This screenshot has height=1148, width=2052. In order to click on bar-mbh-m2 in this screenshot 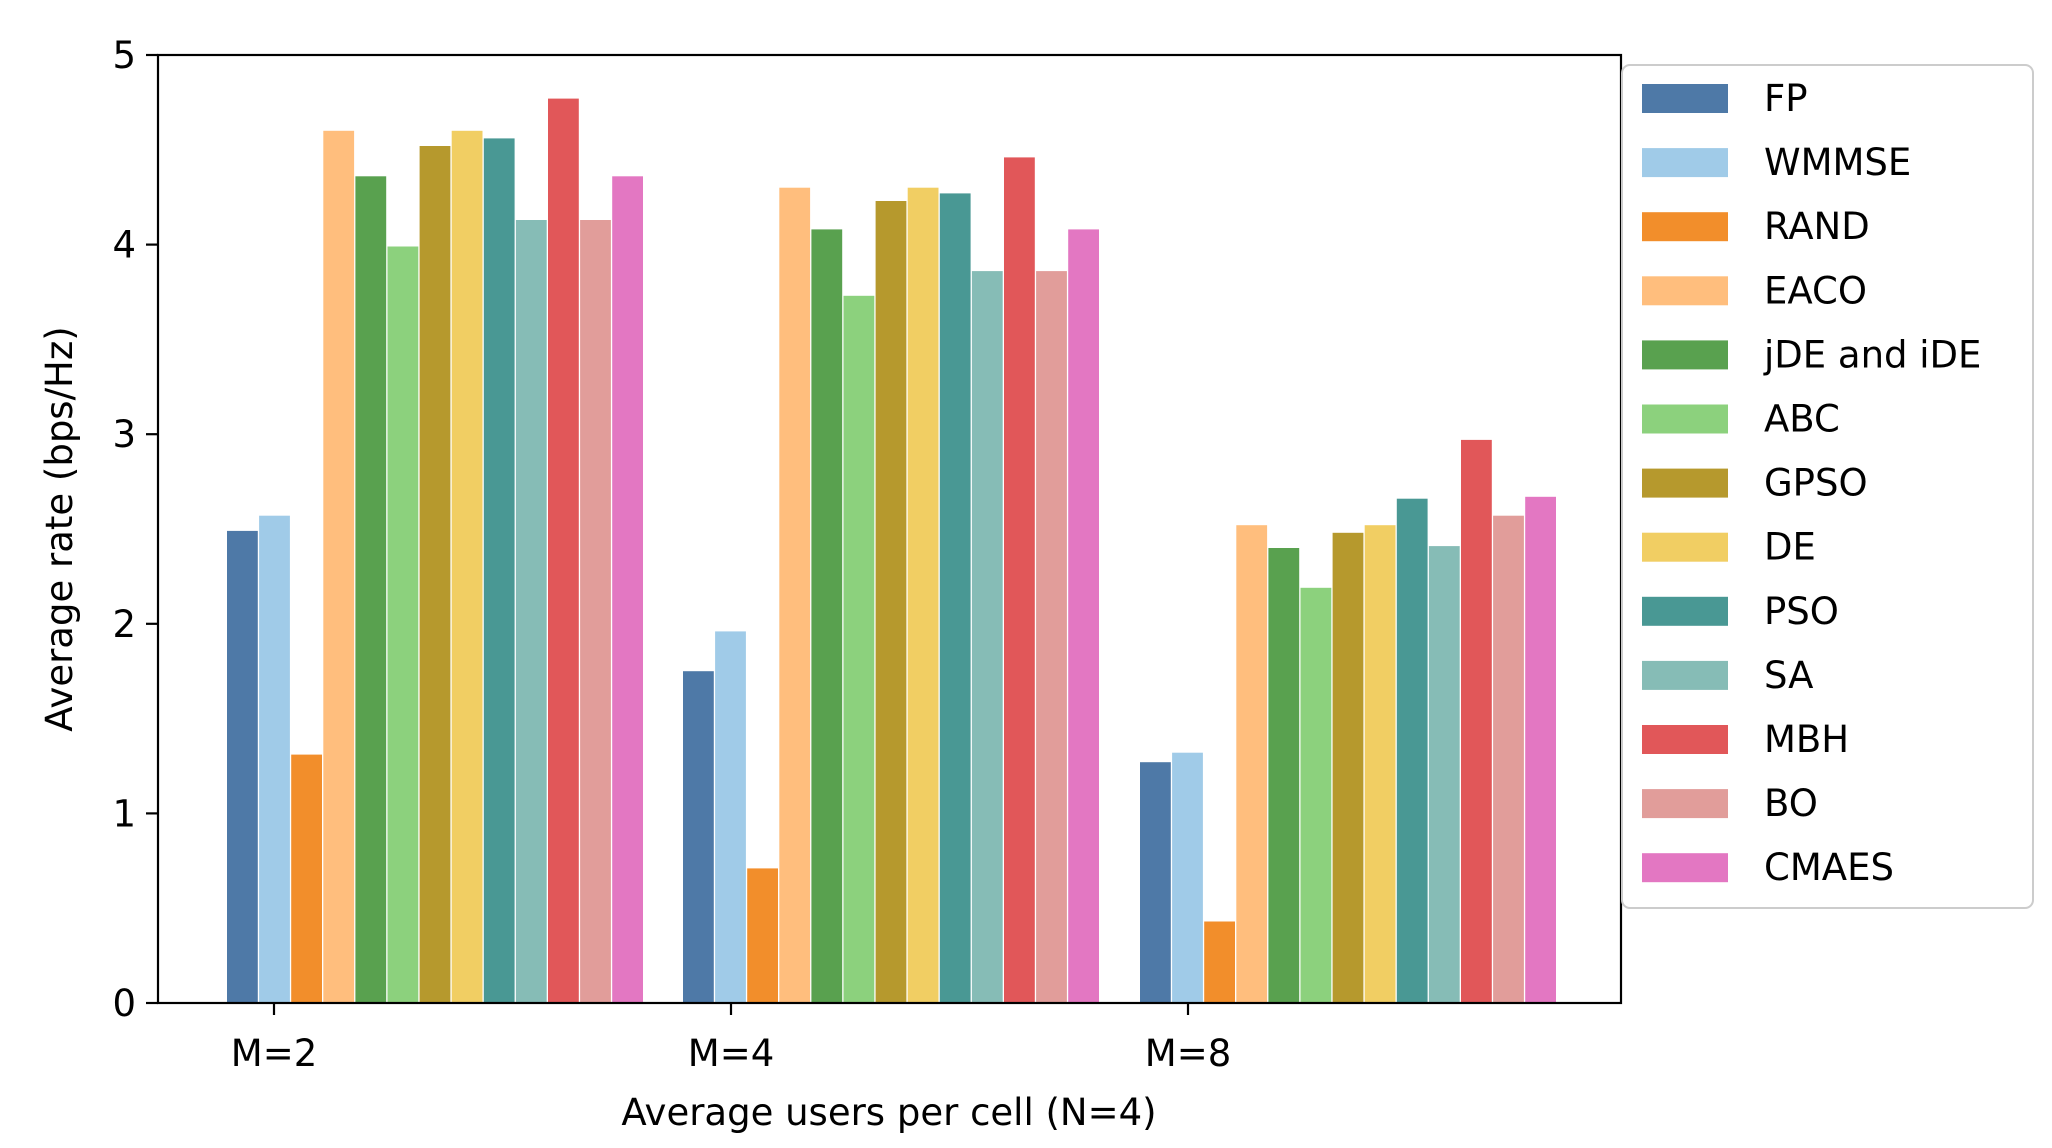, I will do `click(563, 551)`.